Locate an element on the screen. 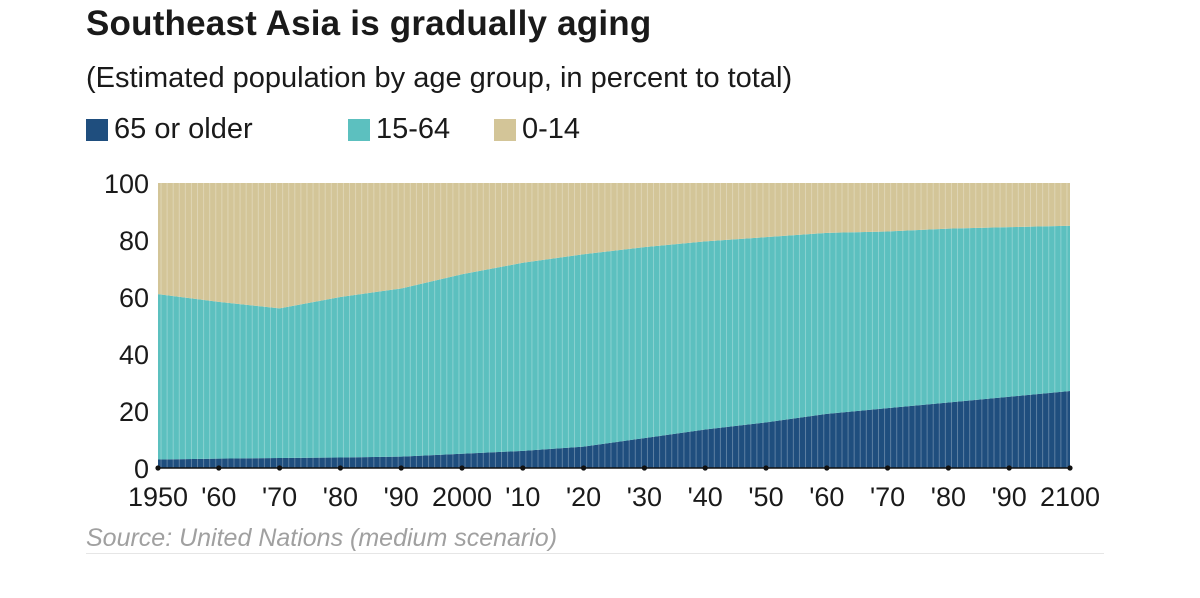 The height and width of the screenshot is (598, 1200). x-tick-label: '10 is located at coordinates (522, 497).